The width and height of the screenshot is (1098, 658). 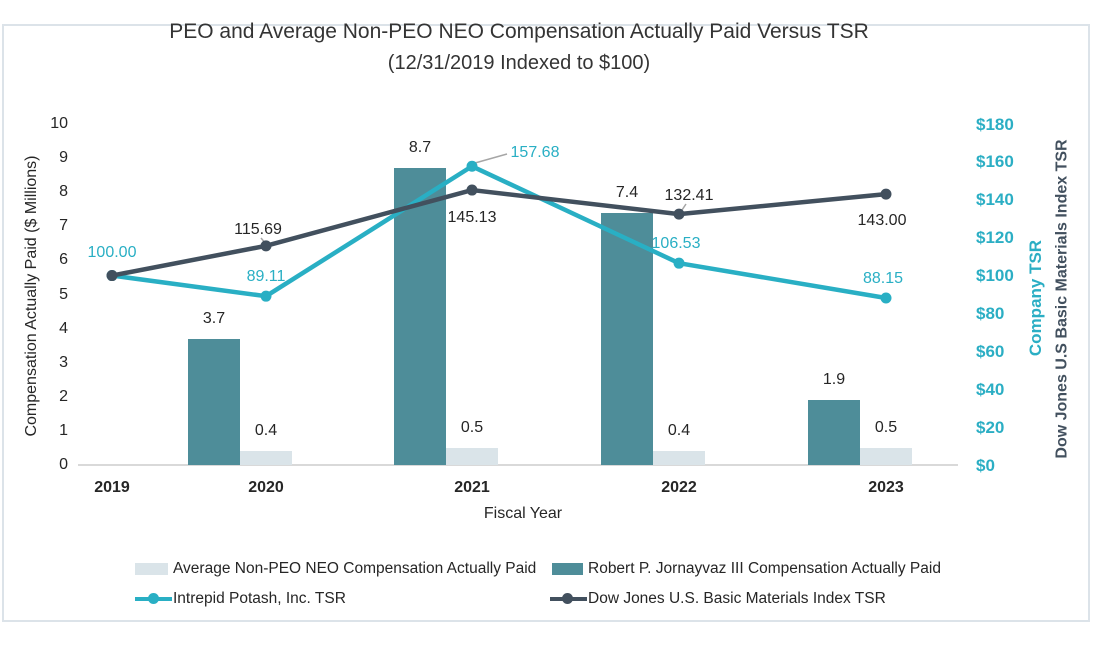 What do you see at coordinates (266, 296) in the screenshot?
I see `point-intrepid-2020` at bounding box center [266, 296].